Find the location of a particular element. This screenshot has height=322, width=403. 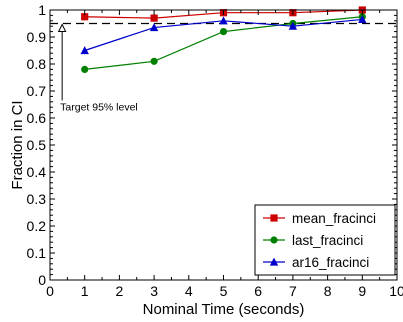

y-tick-label: 0.3 is located at coordinates (37, 199).